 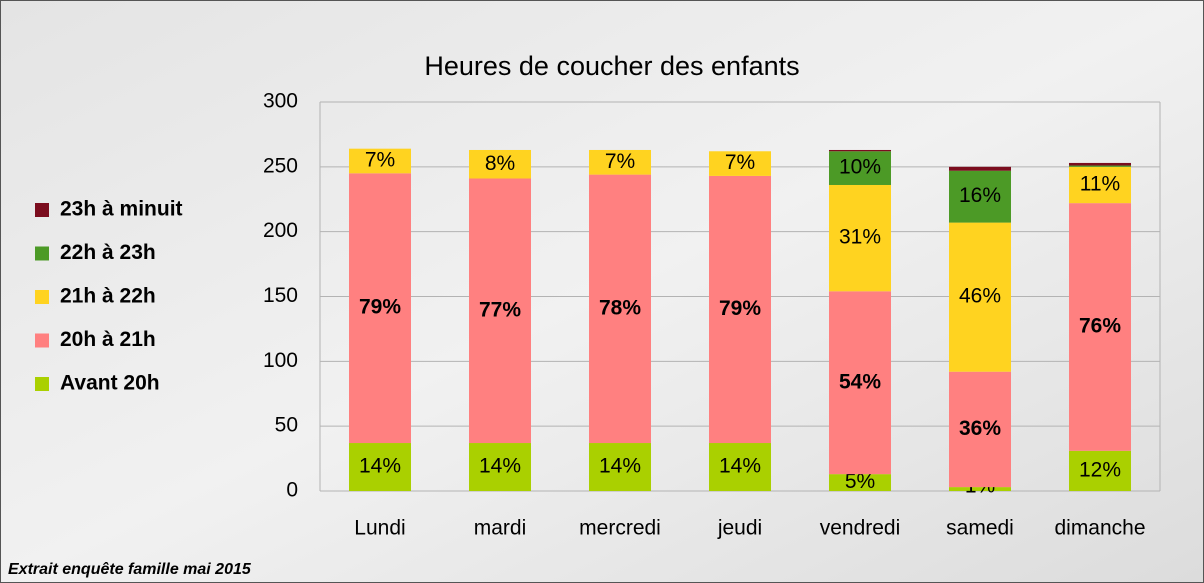 I want to click on x-tick-label: vendredi, so click(x=860, y=528).